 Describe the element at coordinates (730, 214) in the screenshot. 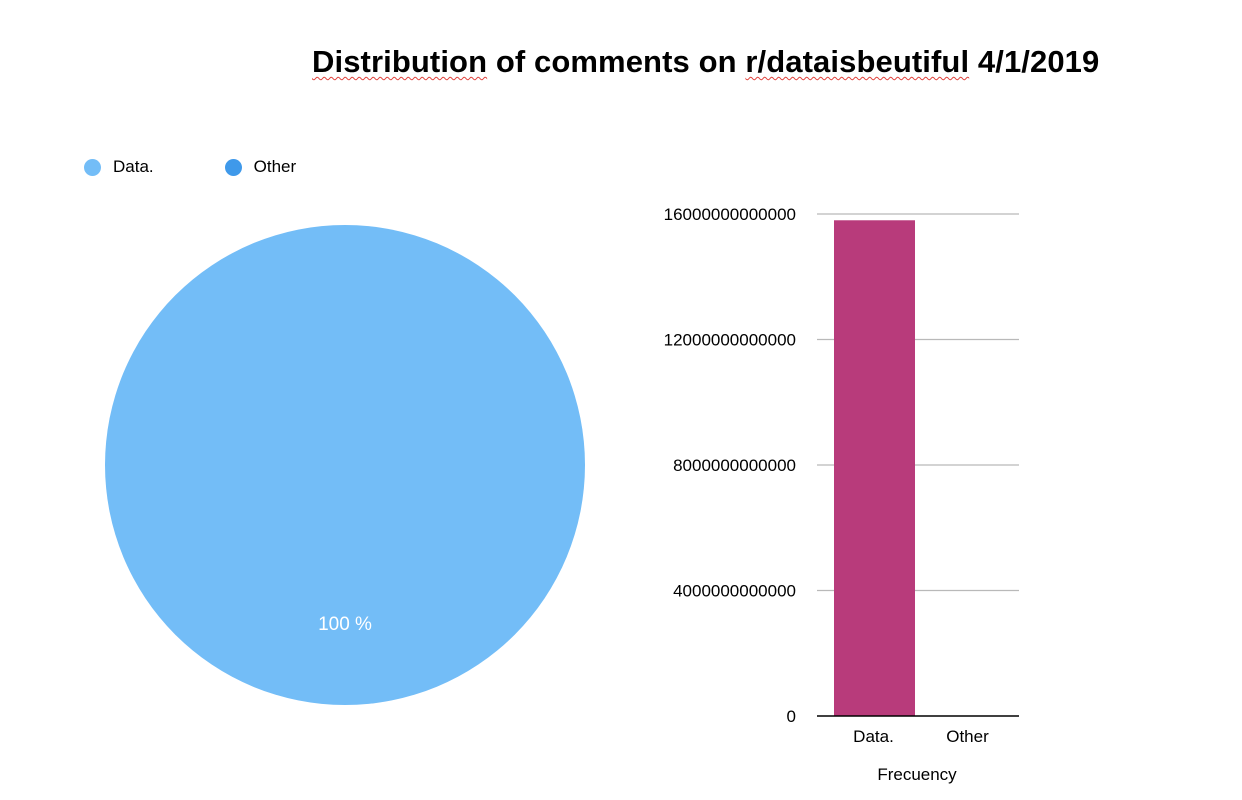

I see `bar-y-tick-label: 16000000000000` at that location.